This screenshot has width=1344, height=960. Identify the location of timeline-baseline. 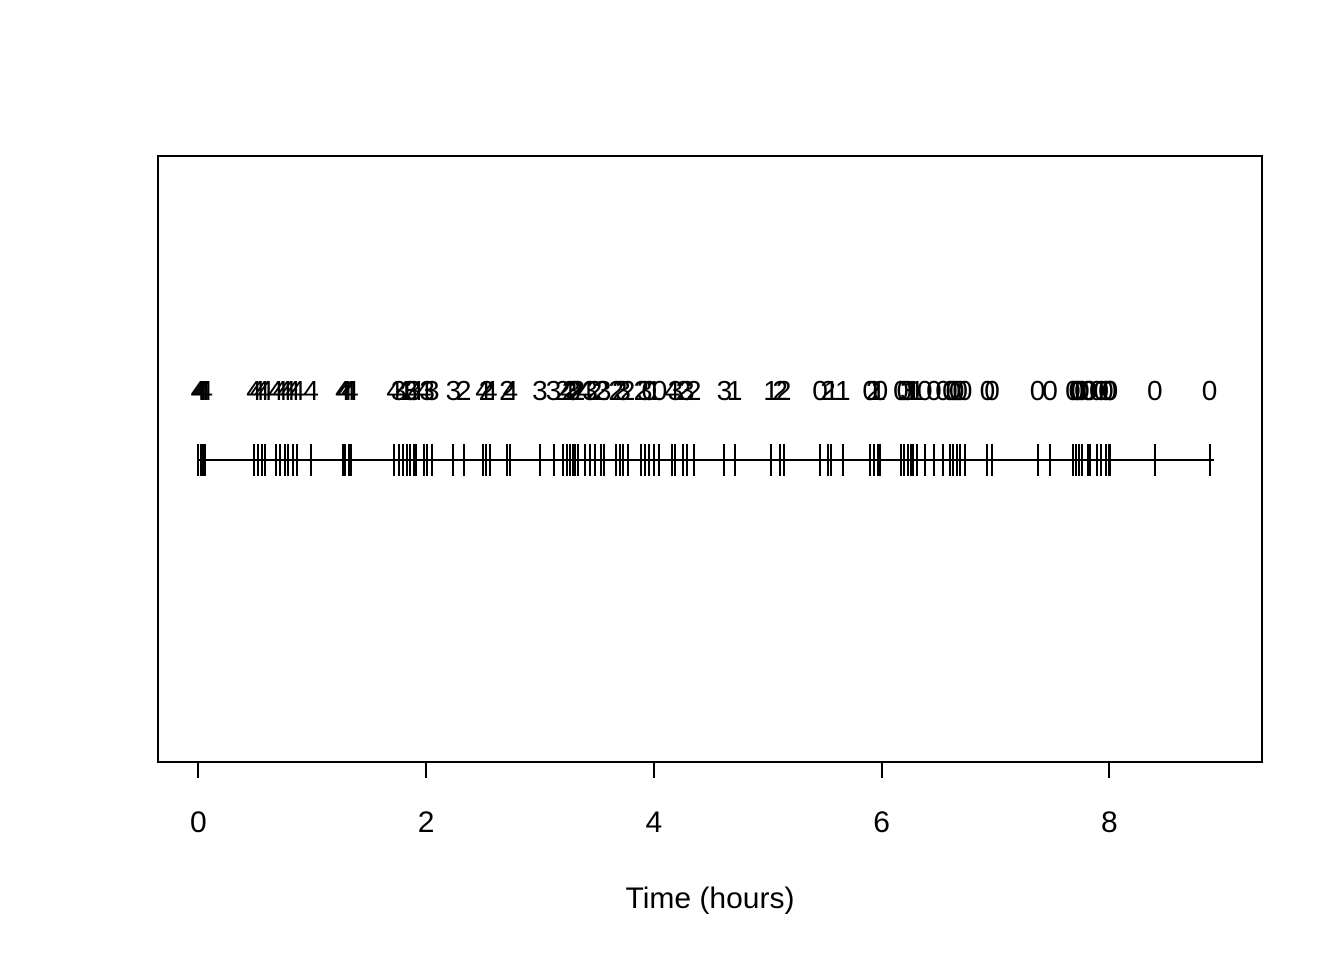
(706, 460).